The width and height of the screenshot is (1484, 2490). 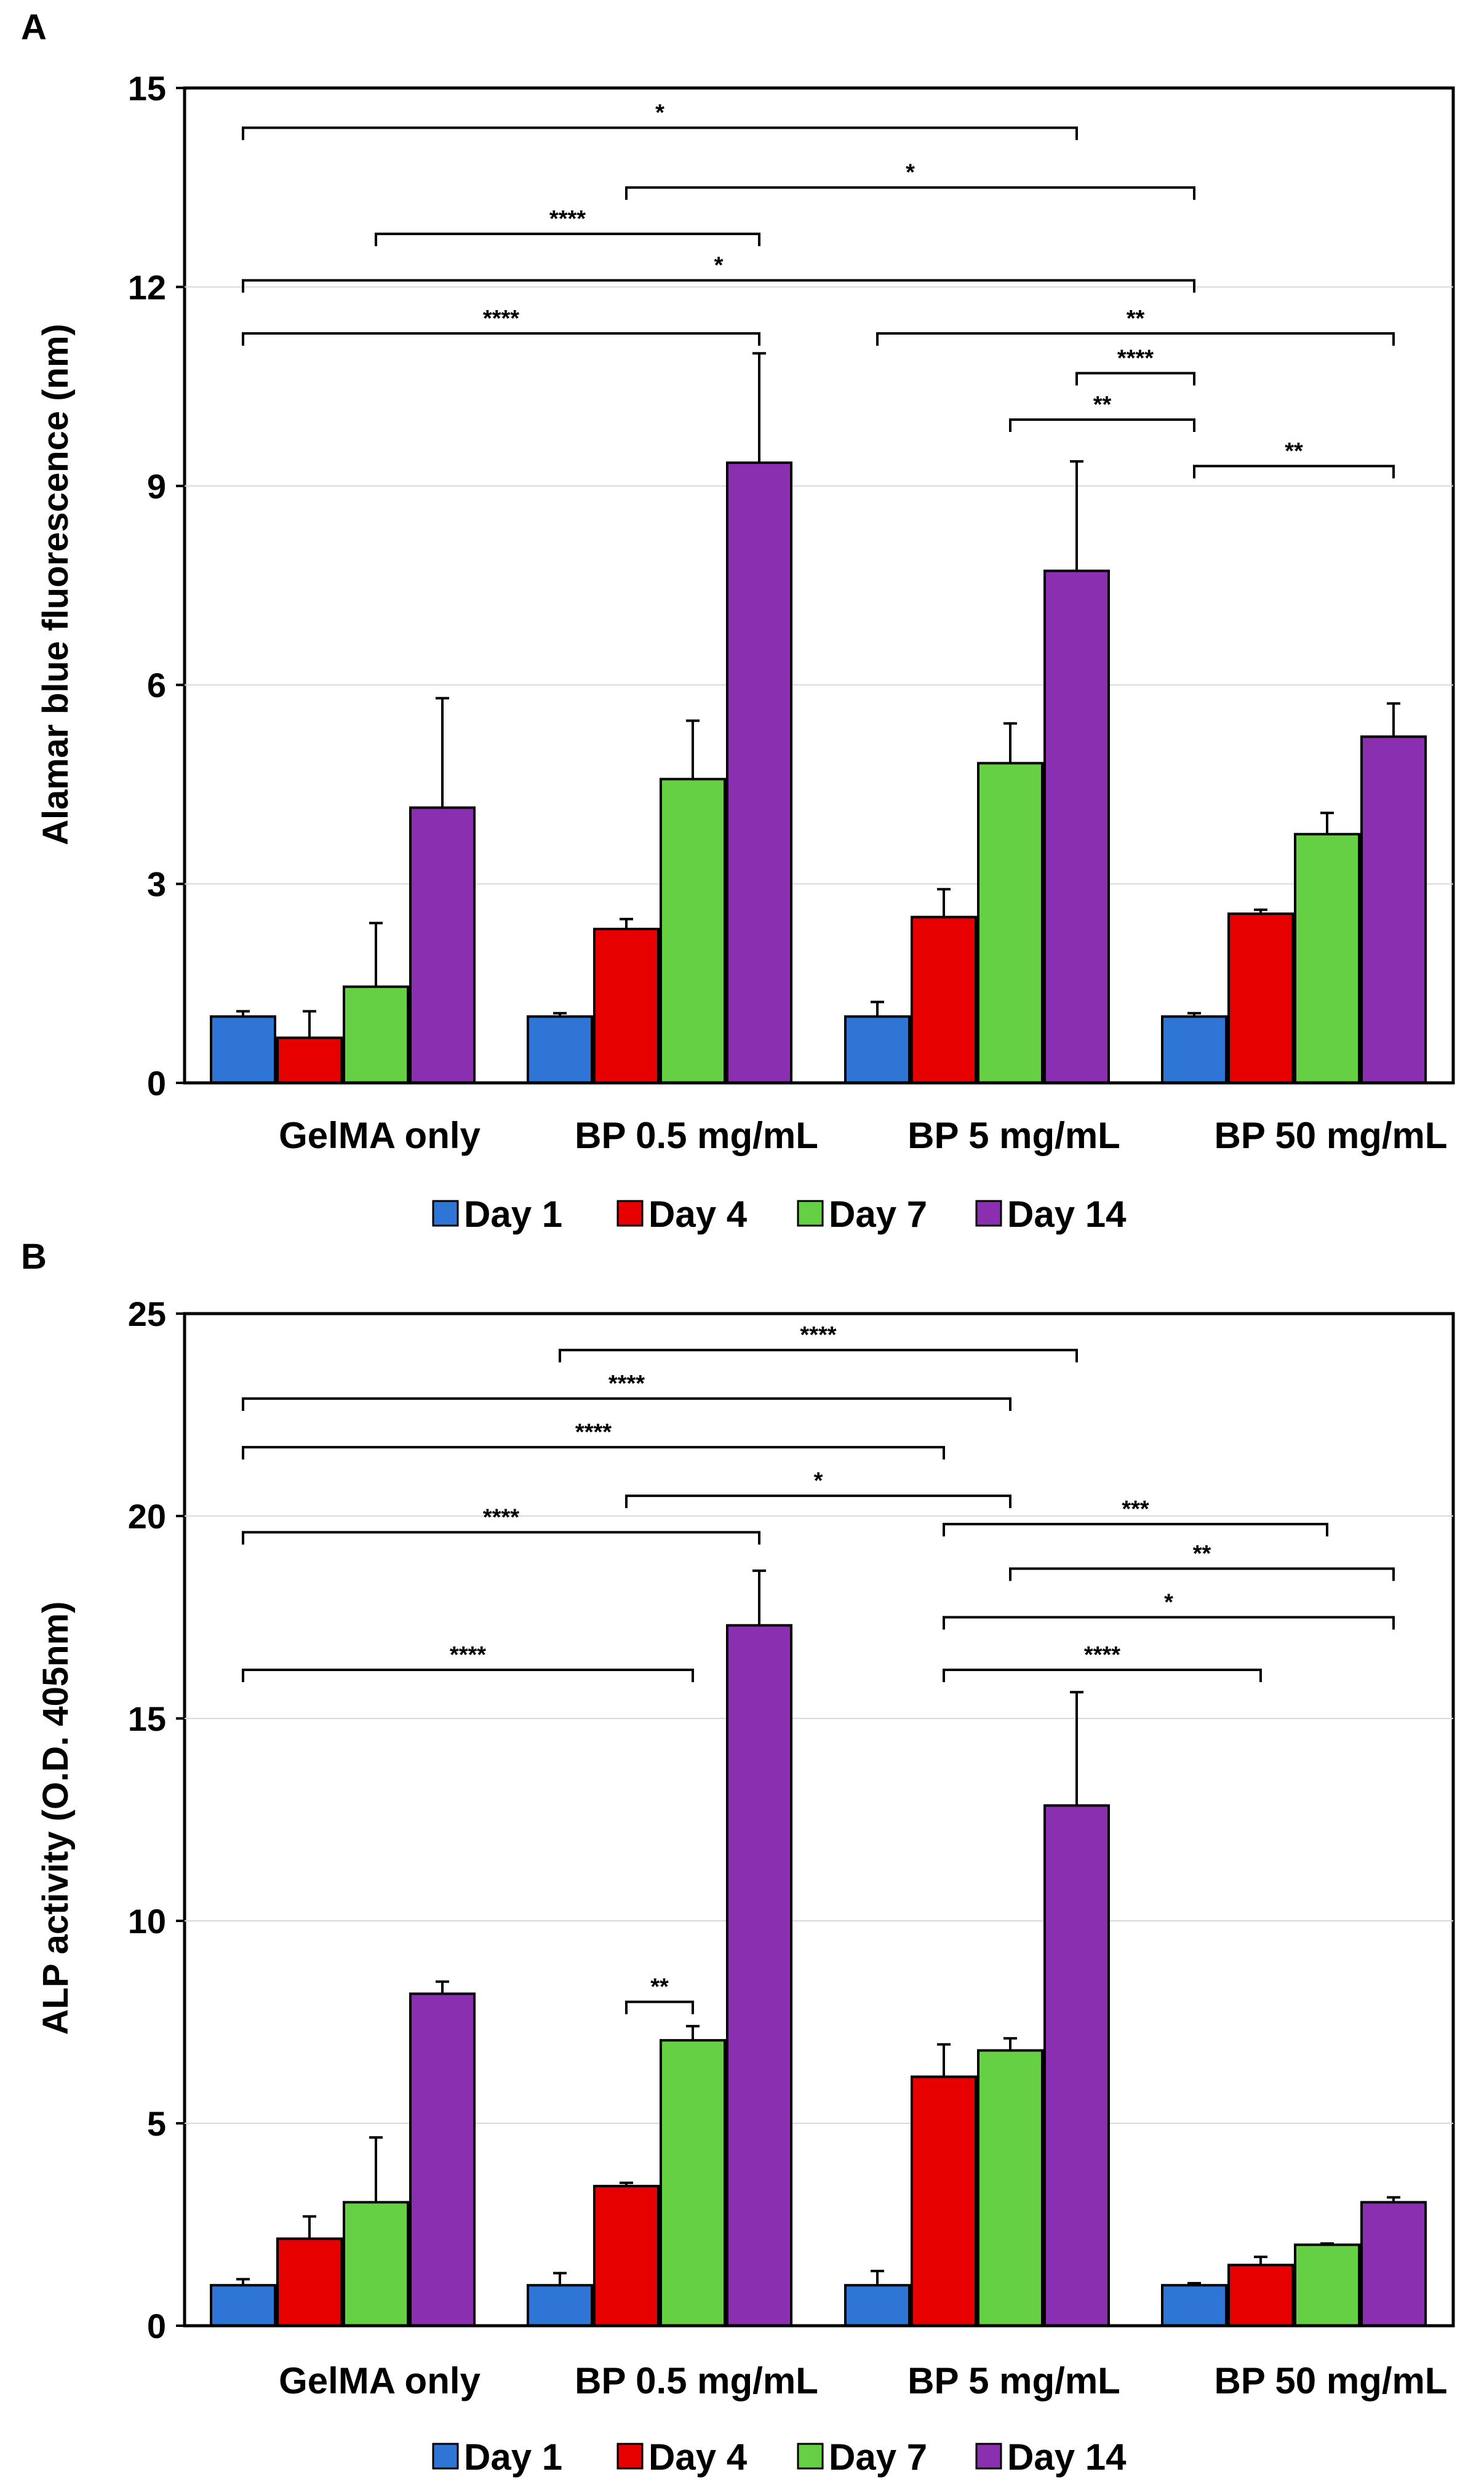 What do you see at coordinates (156, 487) in the screenshot?
I see `panel-a-y-tick-label: 9` at bounding box center [156, 487].